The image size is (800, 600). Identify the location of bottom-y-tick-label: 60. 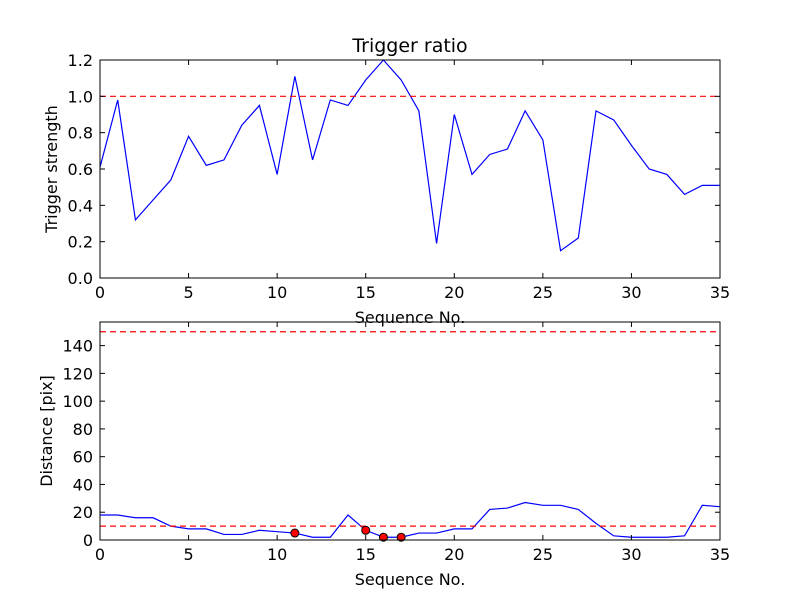
(83, 457).